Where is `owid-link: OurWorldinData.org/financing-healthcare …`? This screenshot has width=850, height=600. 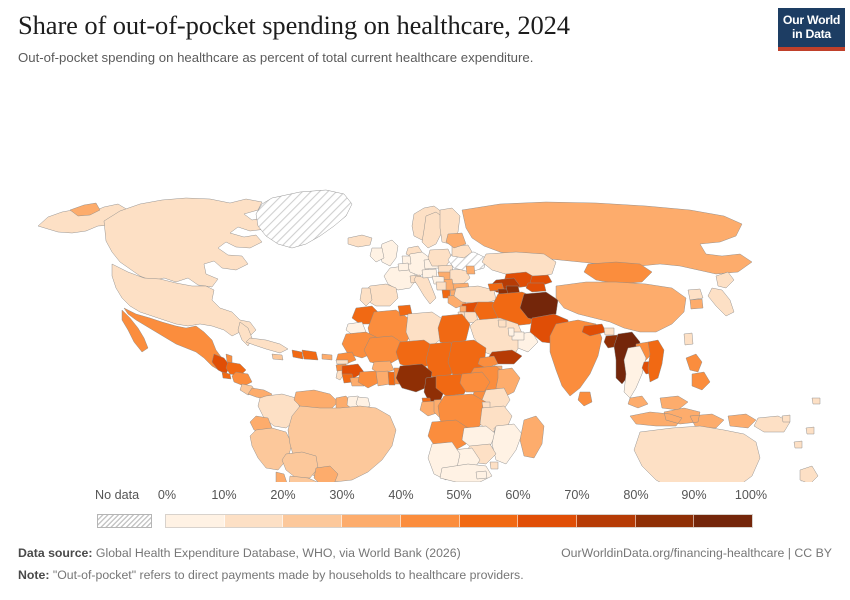
owid-link: OurWorldinData.org/financing-healthcare … is located at coordinates (696, 553).